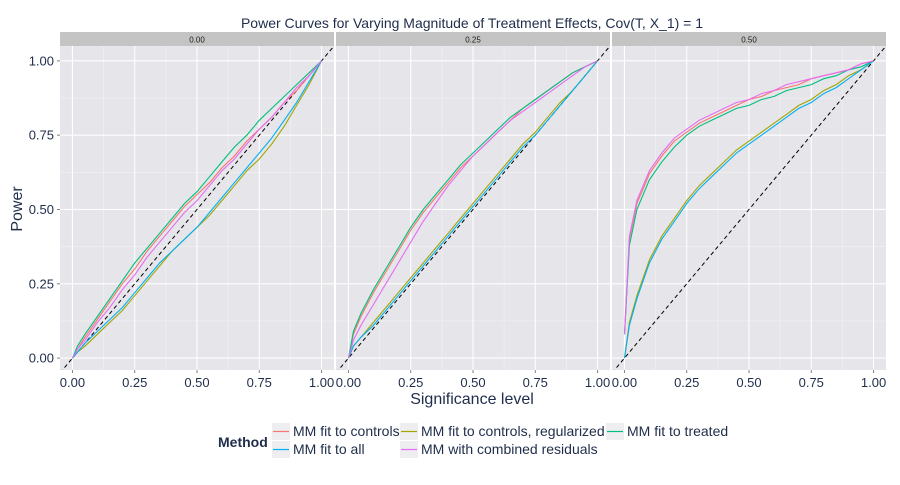 This screenshot has height=485, width=900. Describe the element at coordinates (472, 399) in the screenshot. I see `x-axis-label: Significance level` at that location.